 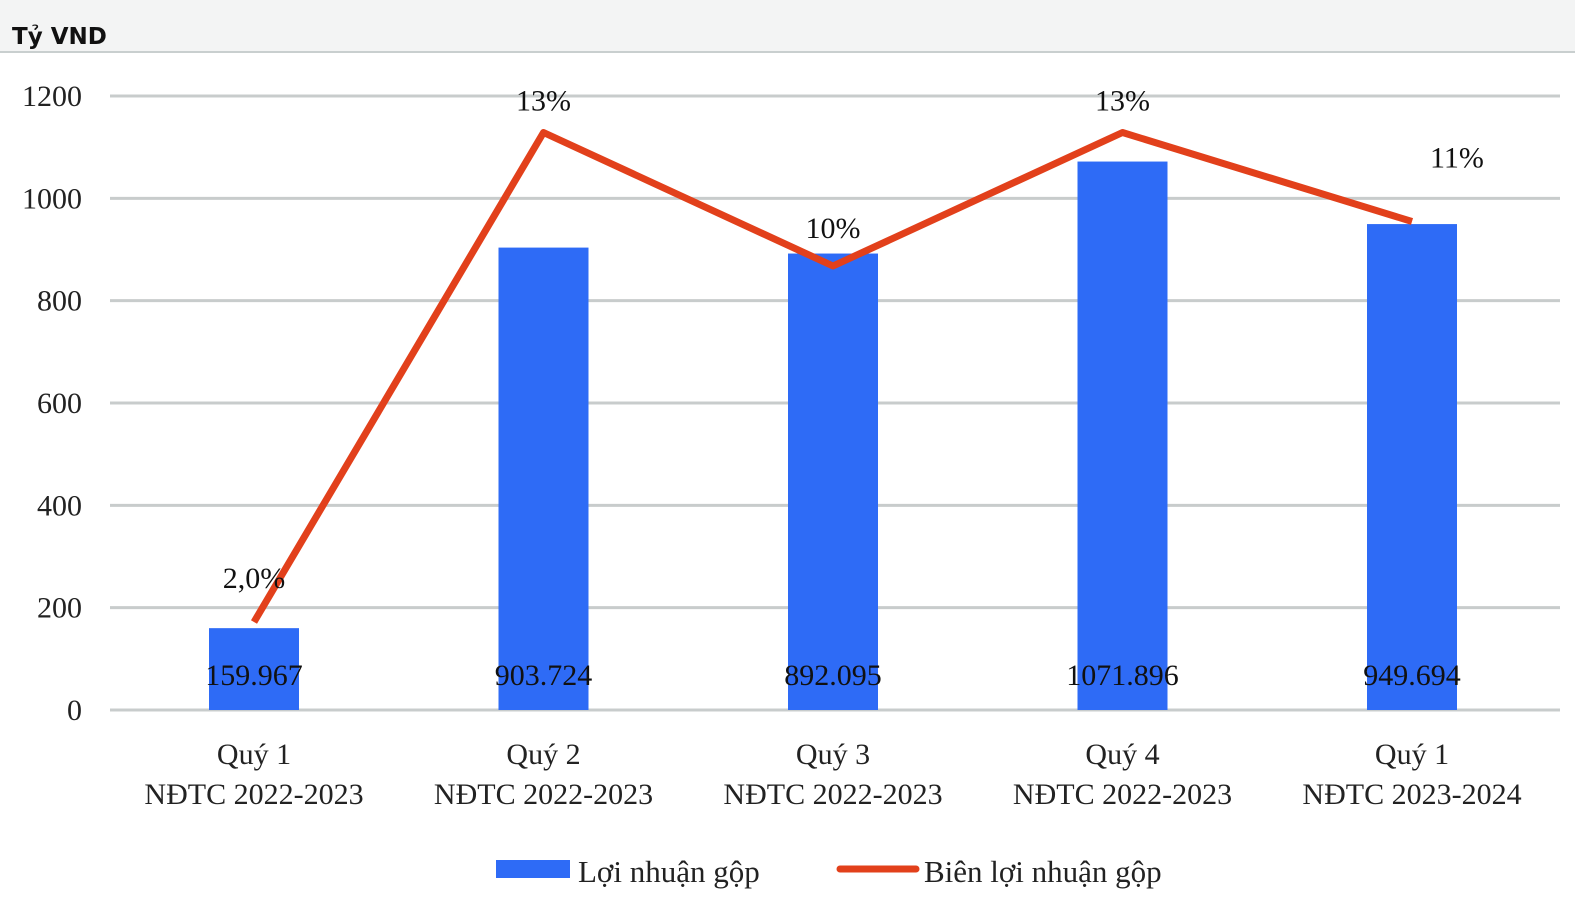 I want to click on x-category-label: Quý 4, so click(x=1122, y=754).